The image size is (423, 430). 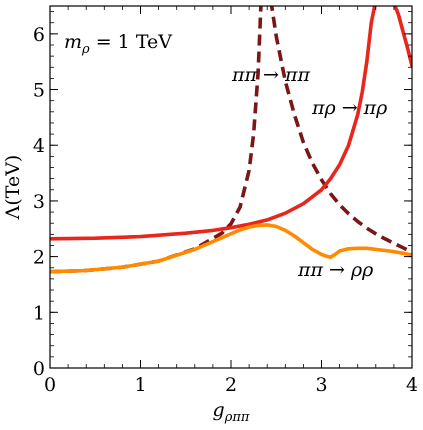 What do you see at coordinates (39, 313) in the screenshot?
I see `y-tick-label: 1` at bounding box center [39, 313].